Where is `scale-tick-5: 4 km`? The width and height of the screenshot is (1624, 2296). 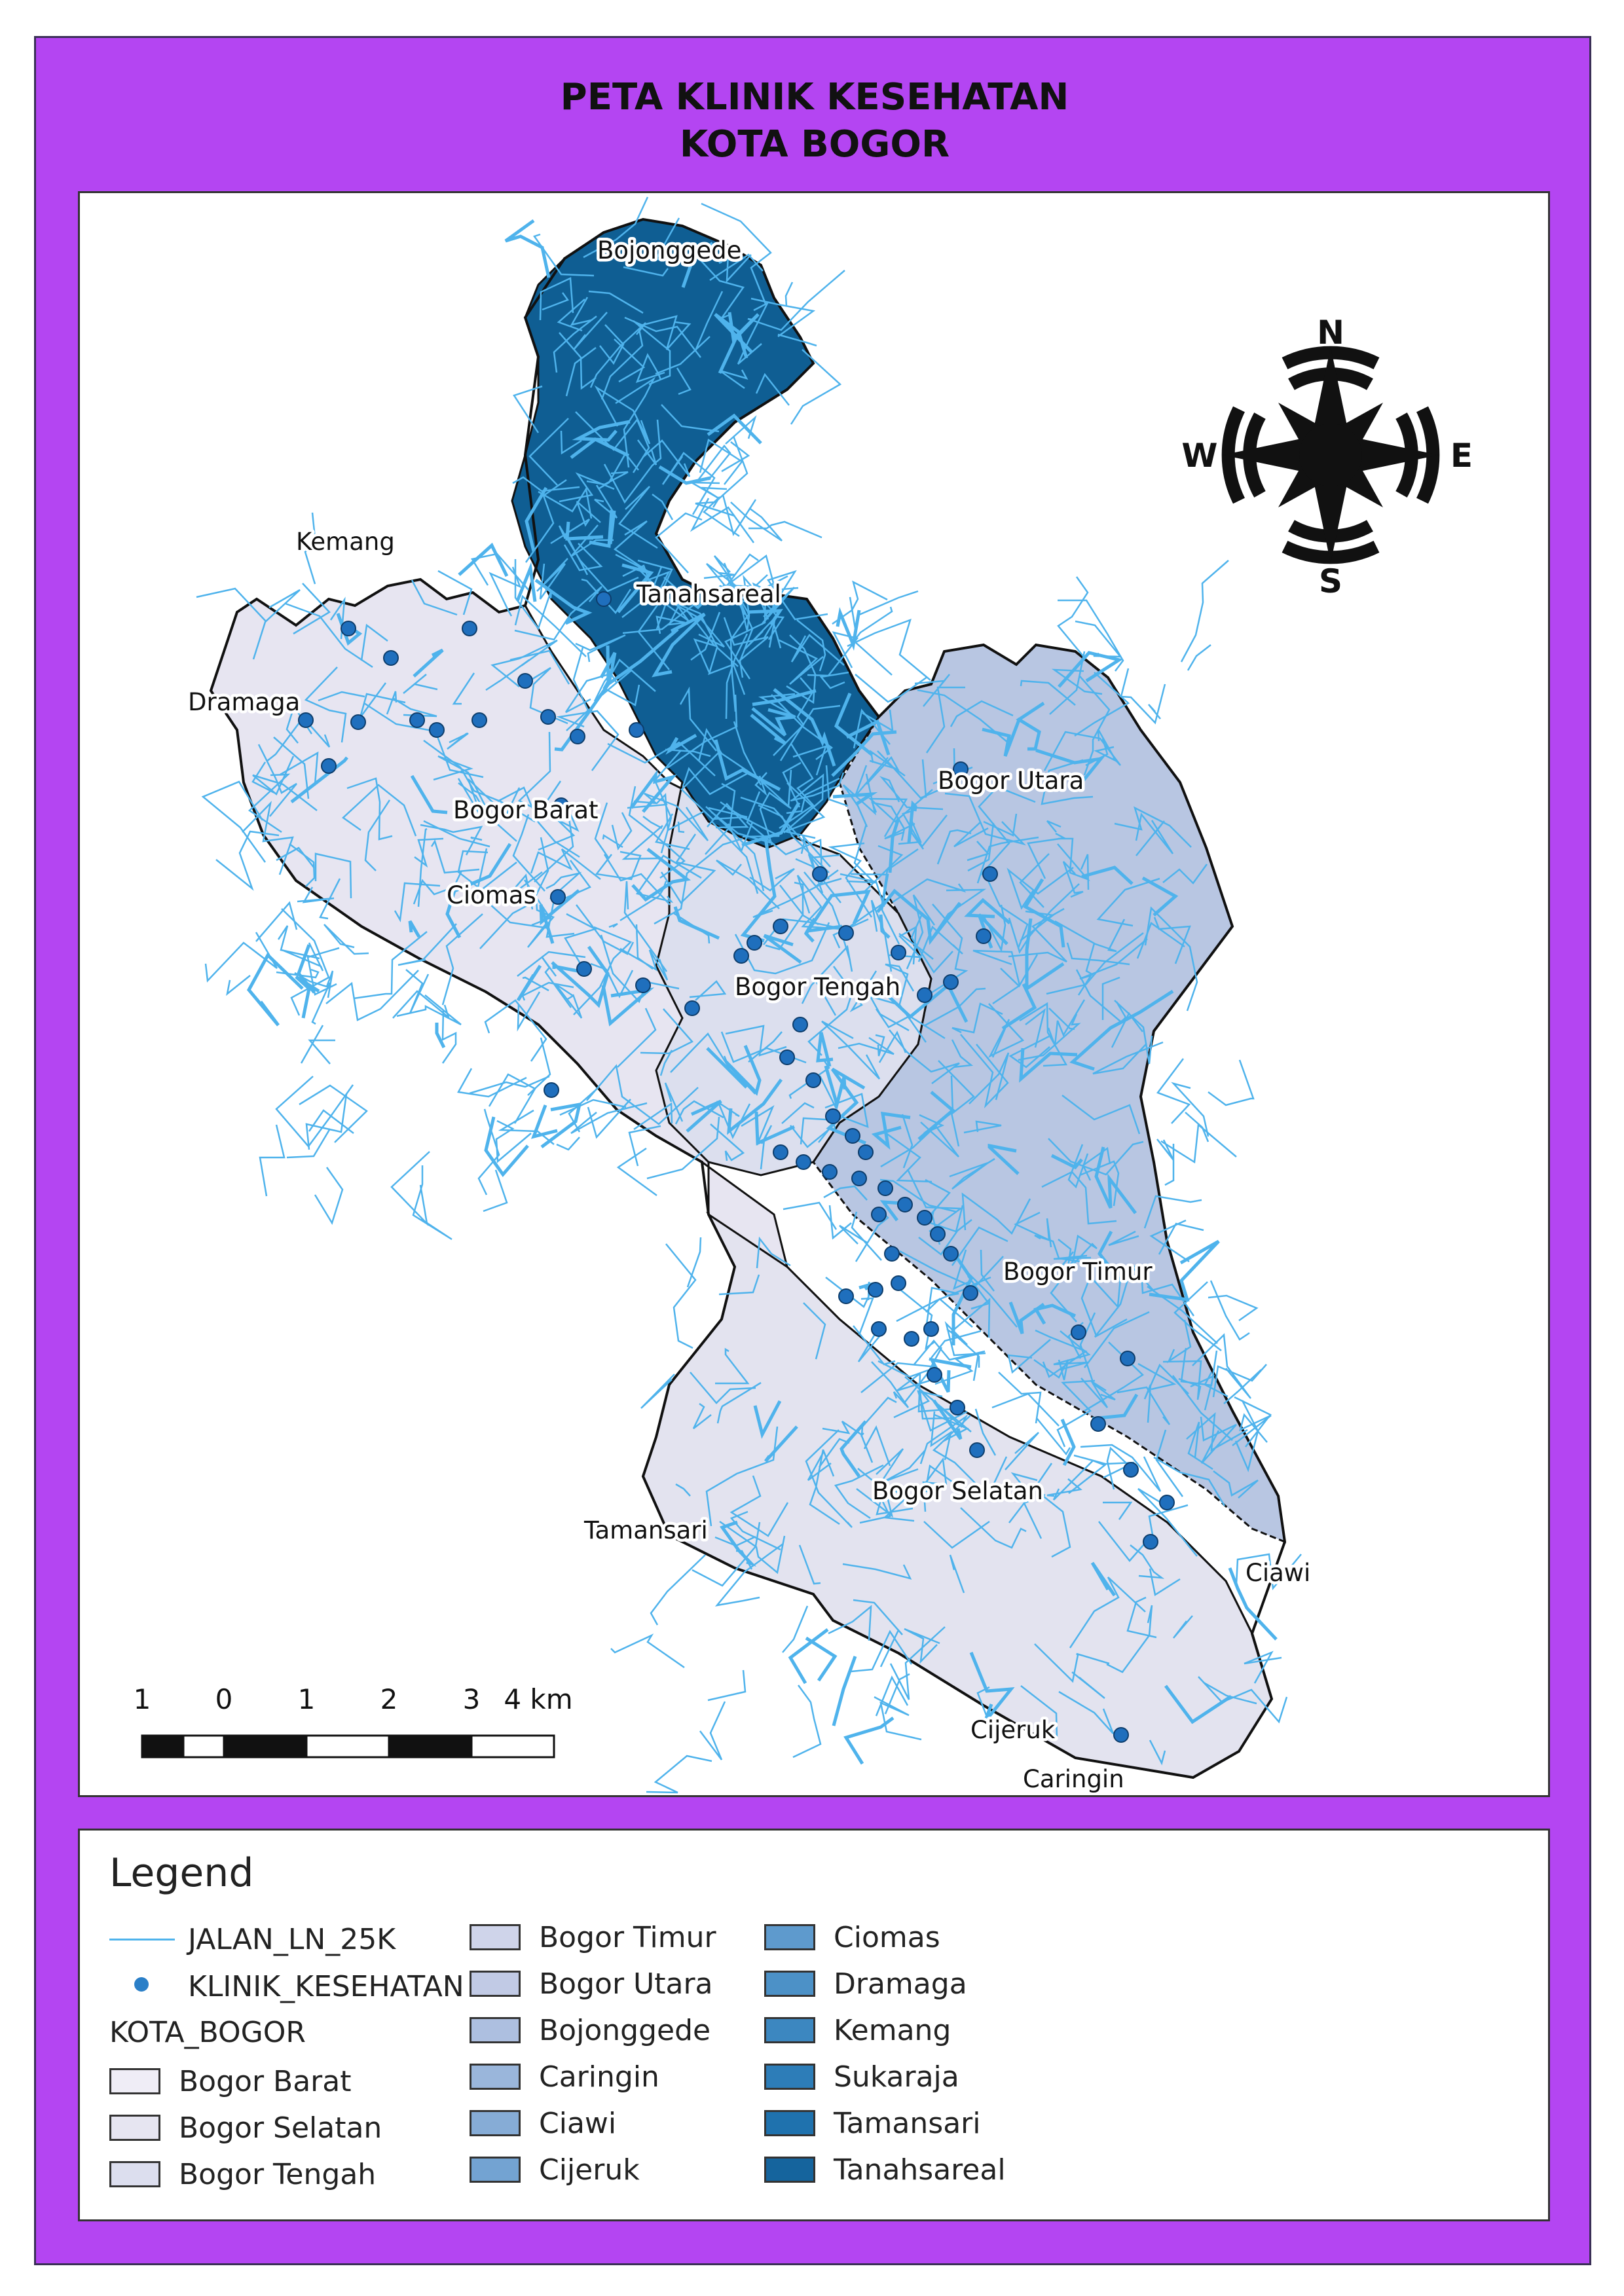
scale-tick-5: 4 km is located at coordinates (538, 1699).